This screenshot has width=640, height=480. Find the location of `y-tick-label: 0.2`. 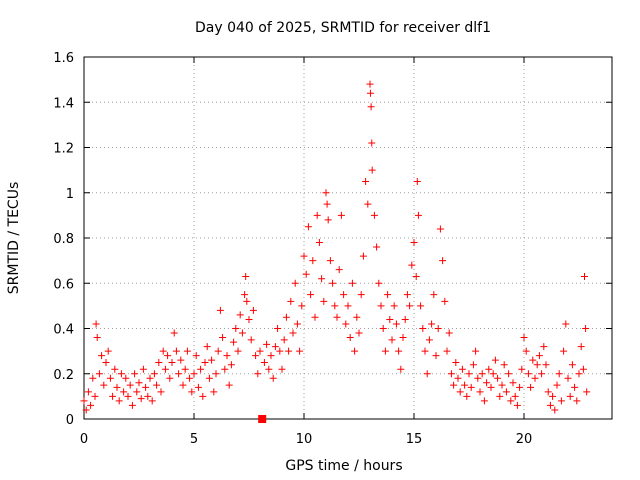

y-tick-label: 0.2 is located at coordinates (63, 375).